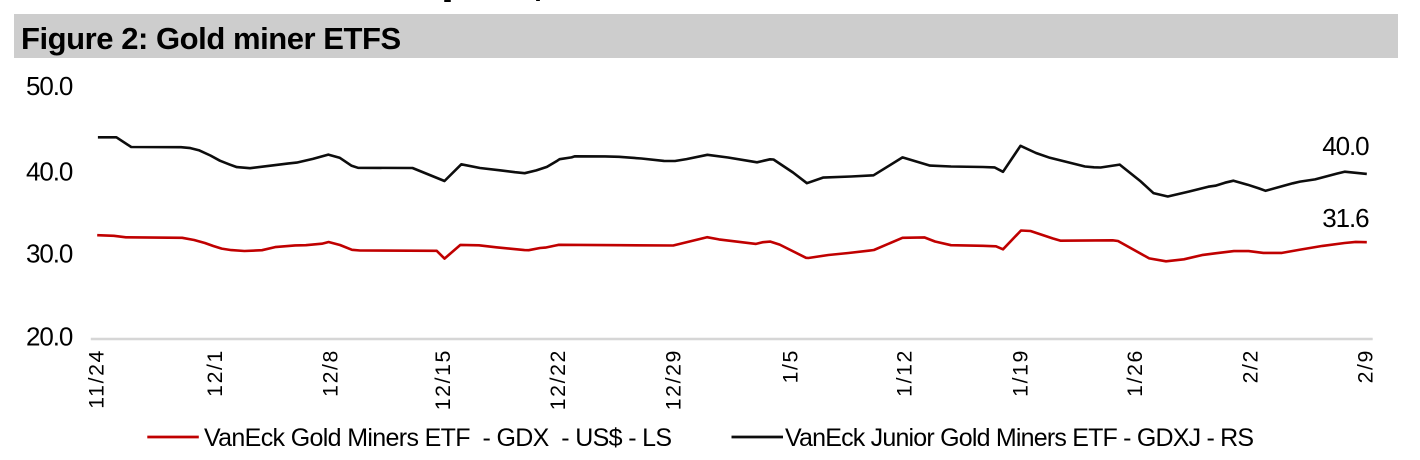 This screenshot has height=460, width=1420. I want to click on svg-text: 1/5, so click(790, 366).